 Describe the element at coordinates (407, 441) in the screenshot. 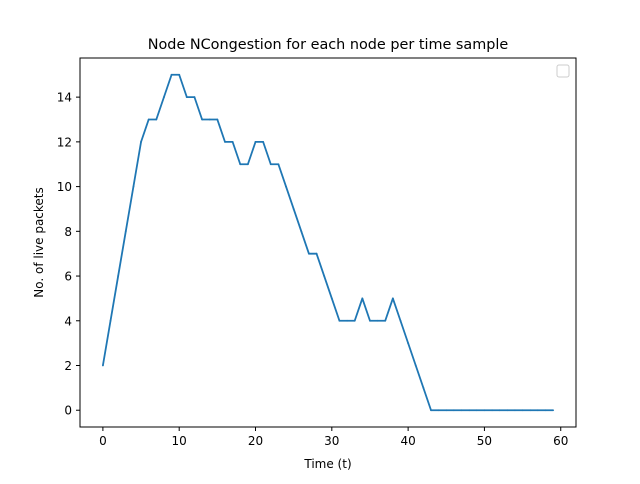

I see `x-tick-label: 40` at that location.